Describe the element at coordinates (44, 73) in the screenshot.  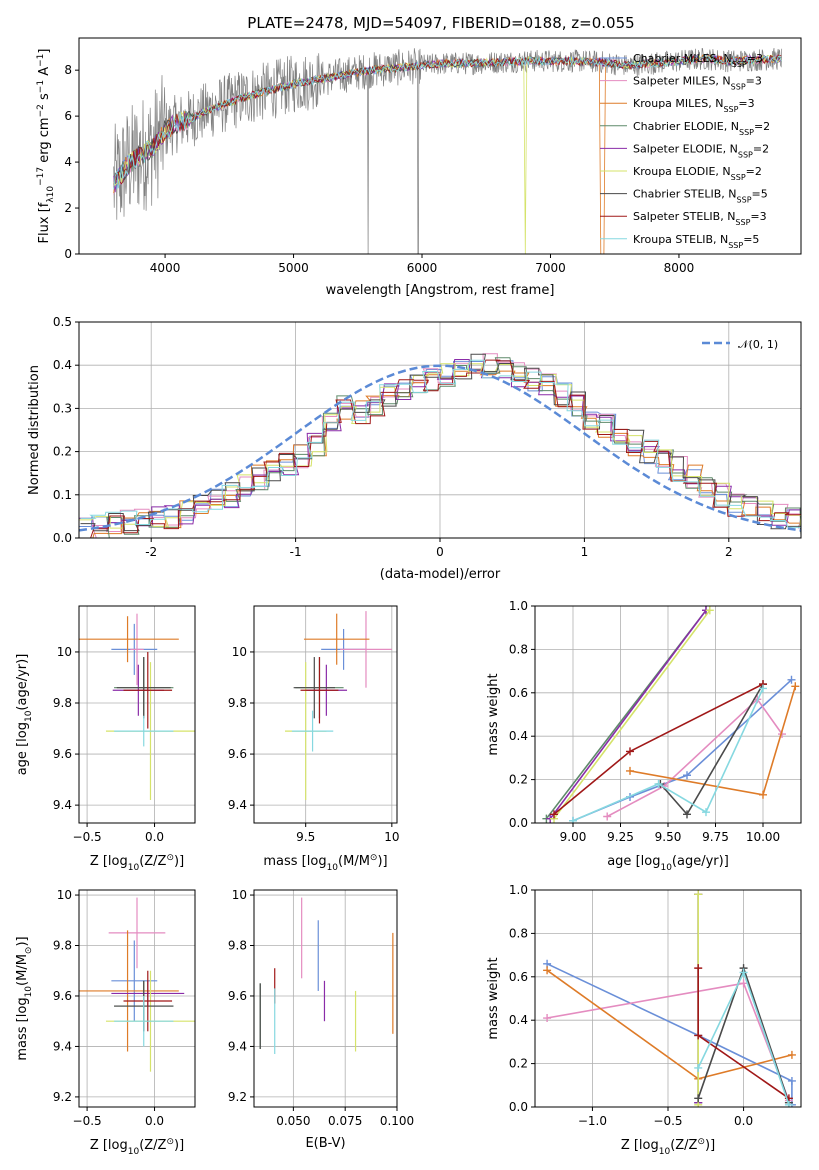
I see `y-axis-label-part: A` at that location.